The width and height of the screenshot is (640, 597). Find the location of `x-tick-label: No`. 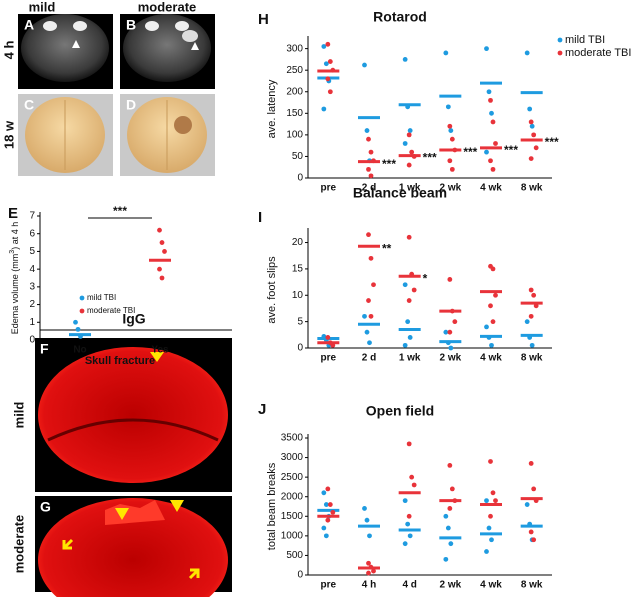

x-tick-label: No is located at coordinates (79, 350).